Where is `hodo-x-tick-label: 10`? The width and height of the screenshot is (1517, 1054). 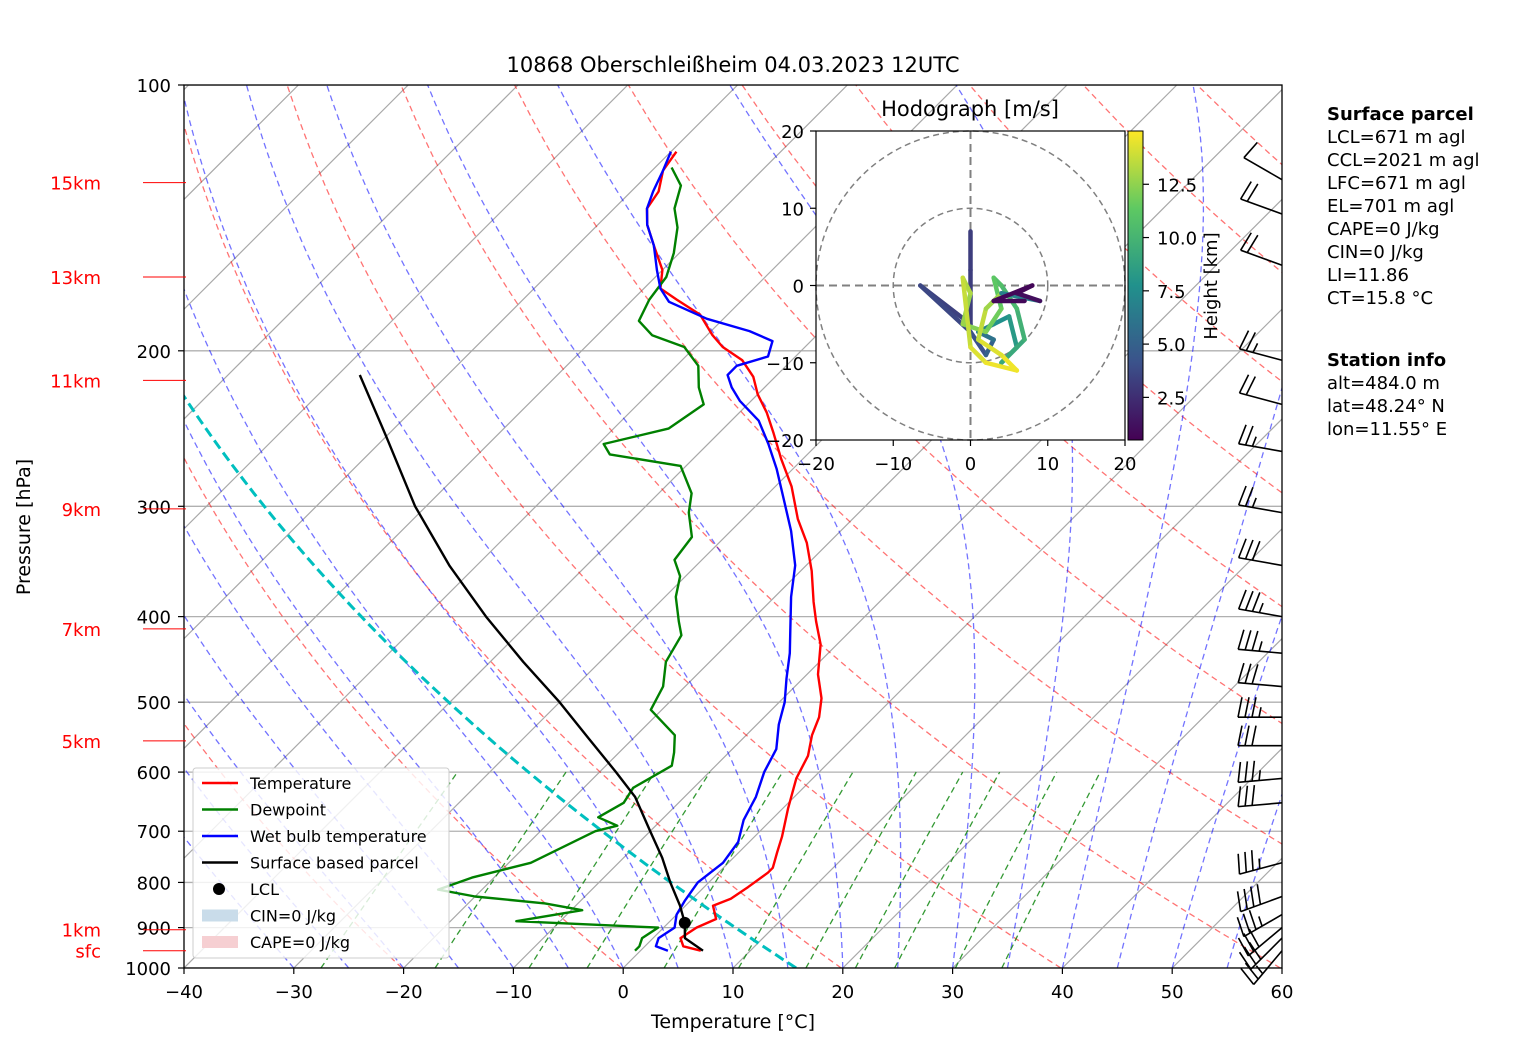 hodo-x-tick-label: 10 is located at coordinates (1047, 464).